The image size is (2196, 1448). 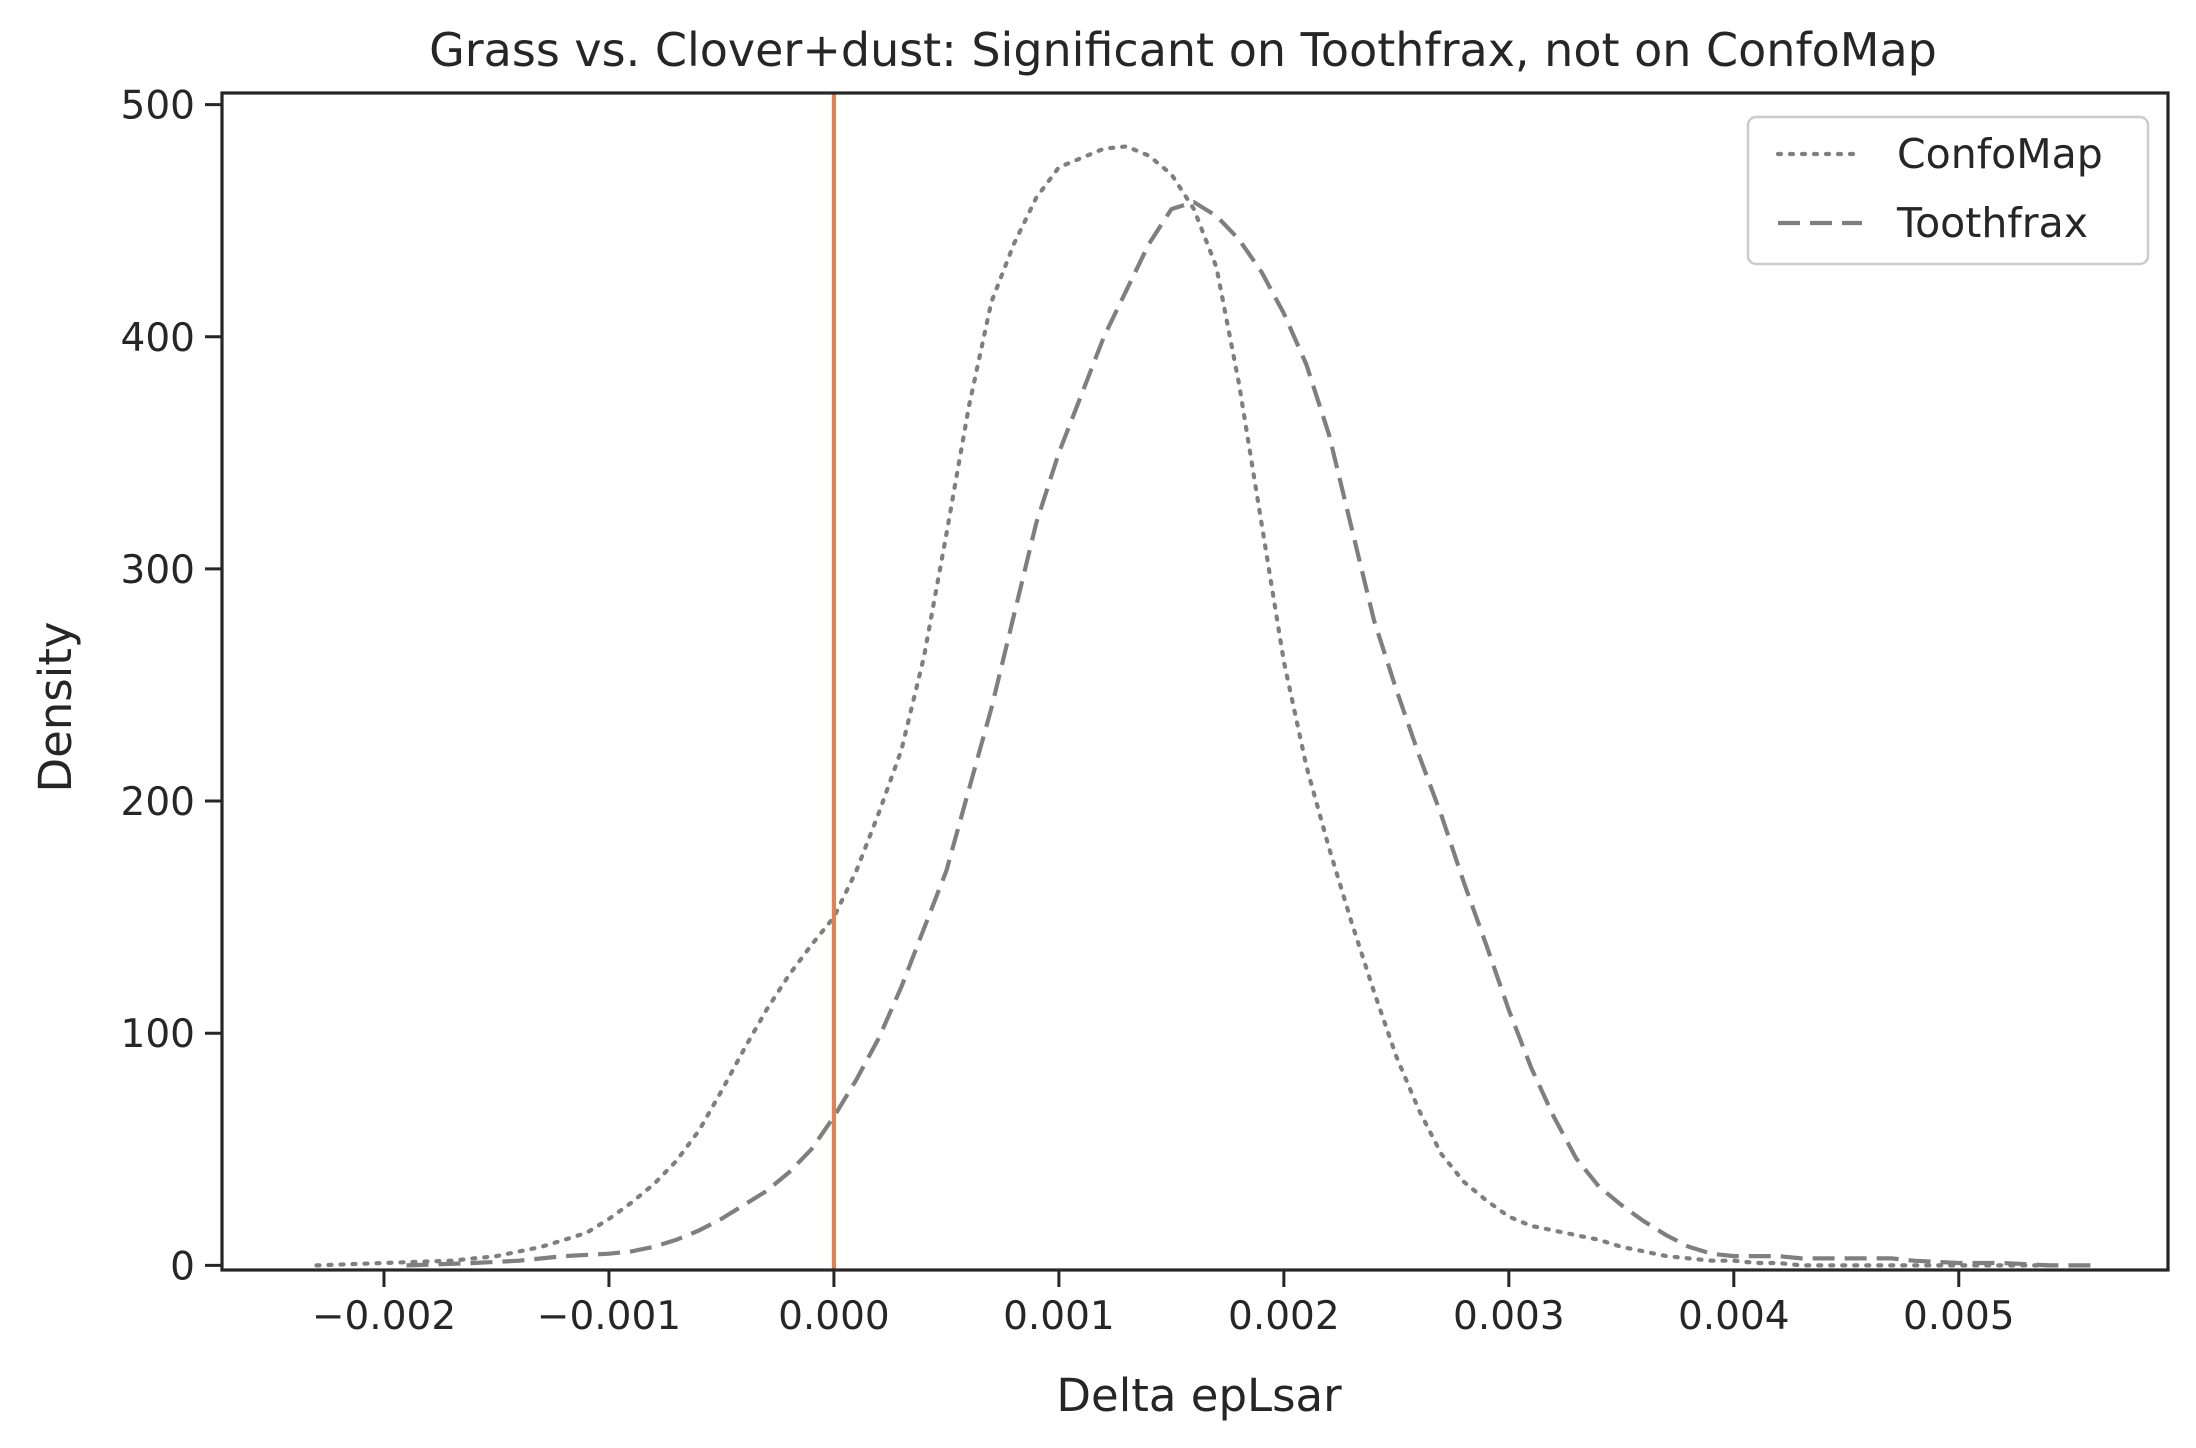 I want to click on y-tick-label: 300, so click(x=158, y=570).